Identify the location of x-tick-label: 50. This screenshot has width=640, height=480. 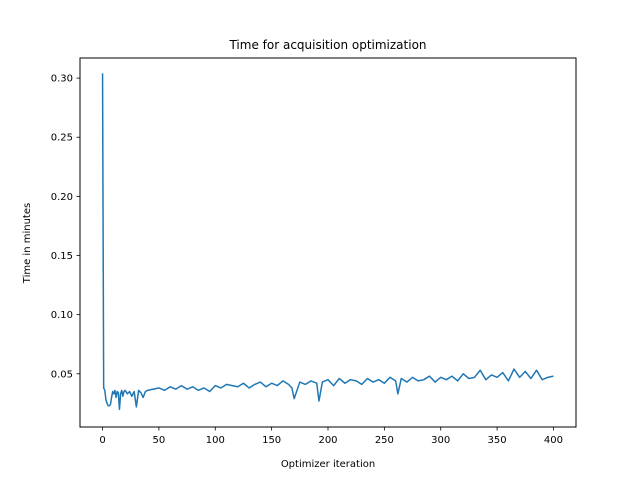
(159, 440).